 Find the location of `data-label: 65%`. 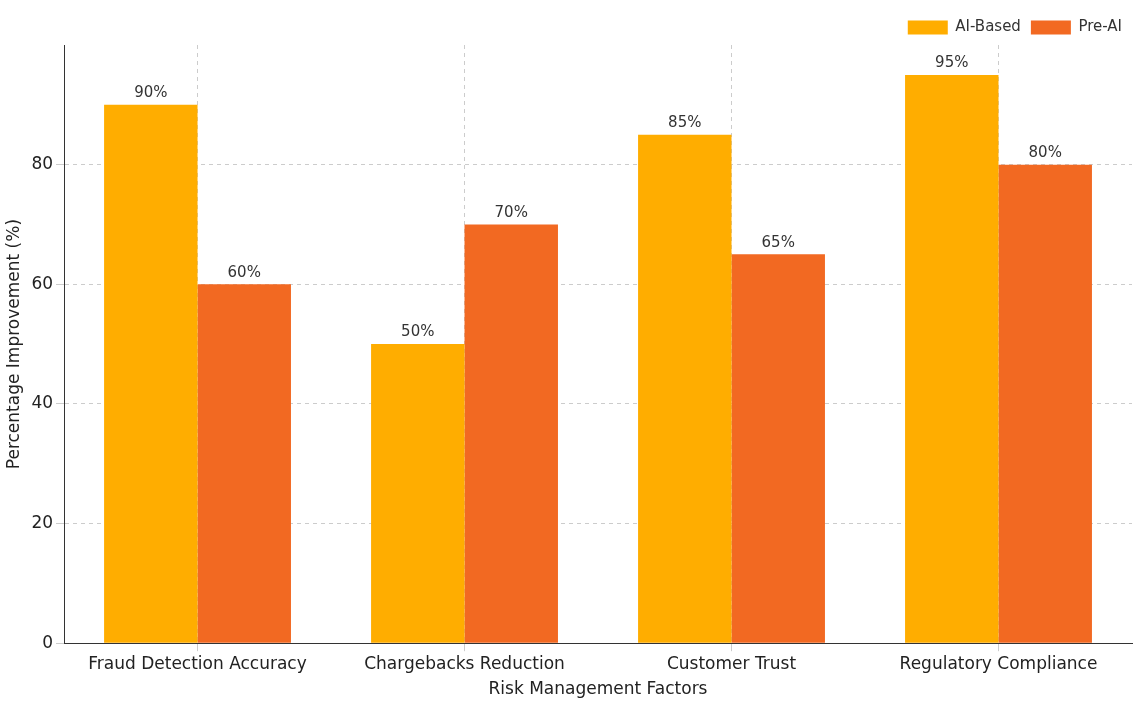

data-label: 65% is located at coordinates (778, 241).